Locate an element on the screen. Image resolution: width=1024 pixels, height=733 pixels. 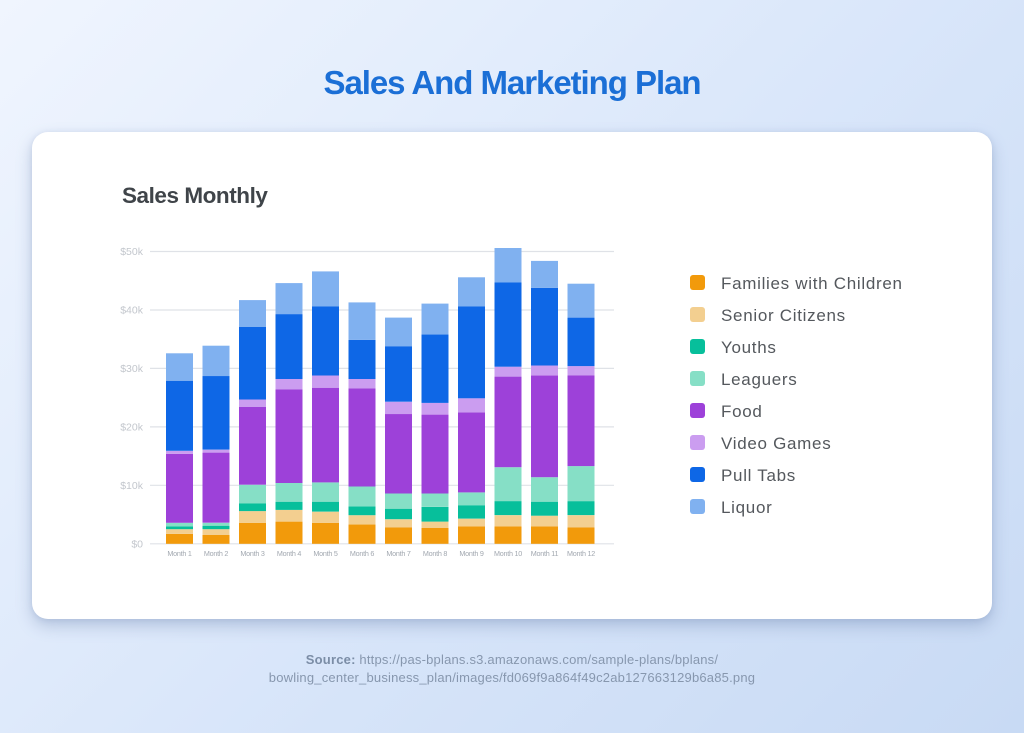
svg-text: Month 11 is located at coordinates (545, 553).